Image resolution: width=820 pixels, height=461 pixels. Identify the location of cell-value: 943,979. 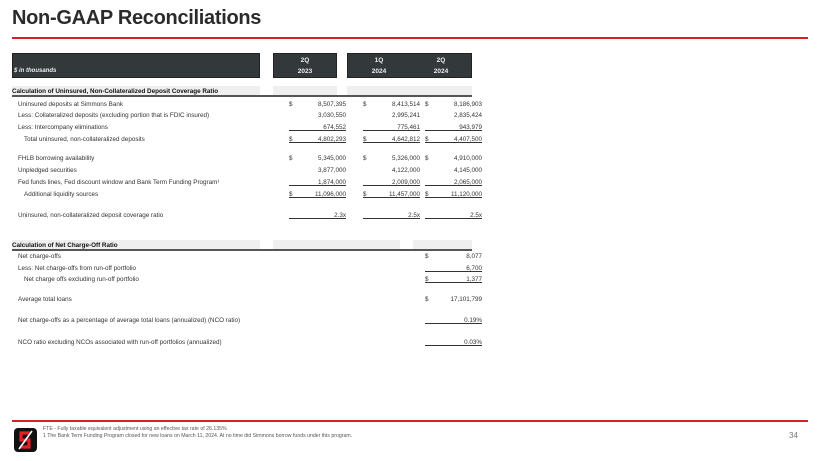
(470, 127).